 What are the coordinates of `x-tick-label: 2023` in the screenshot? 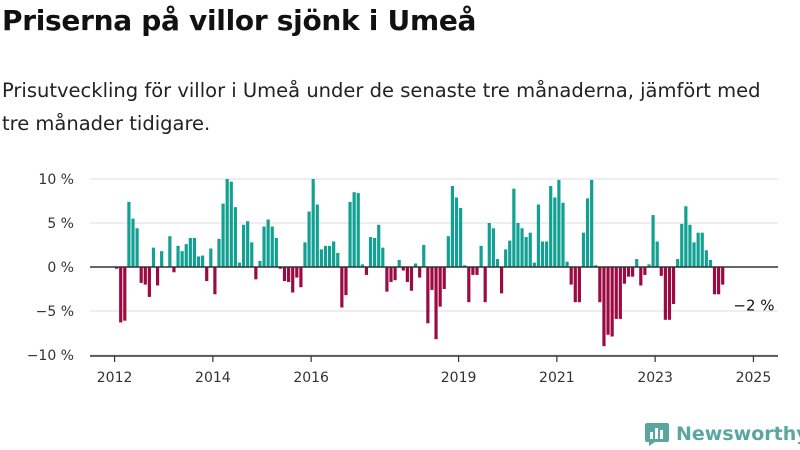 It's located at (655, 378).